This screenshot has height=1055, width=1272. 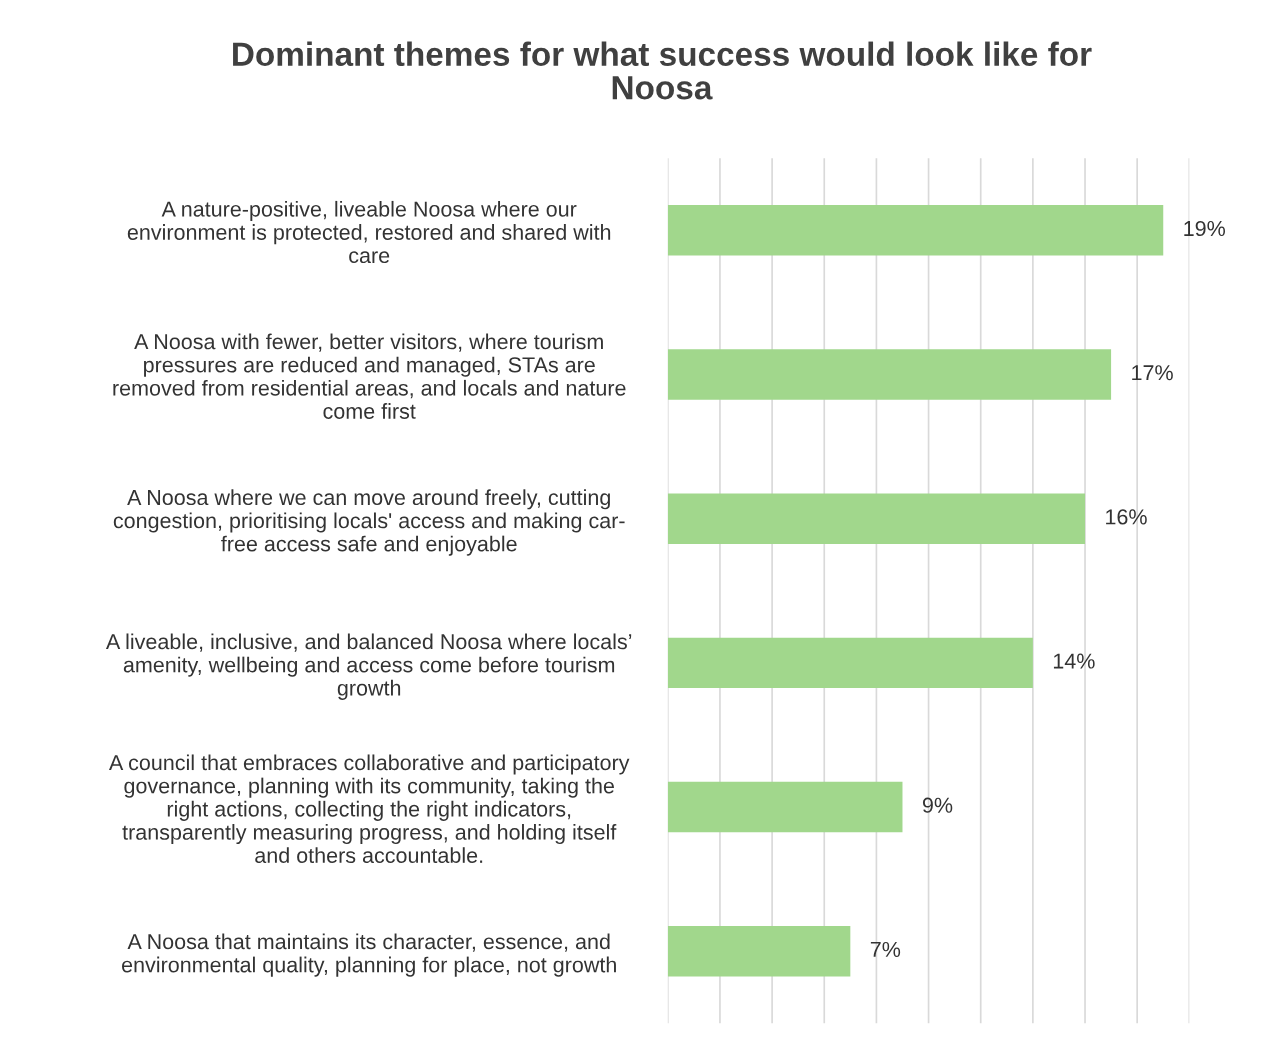 What do you see at coordinates (368, 666) in the screenshot?
I see `y-tick-label: A liveable, inclusive, and balanced Noosa where locals’ amenity, wellbeing and access come before tourism growth` at bounding box center [368, 666].